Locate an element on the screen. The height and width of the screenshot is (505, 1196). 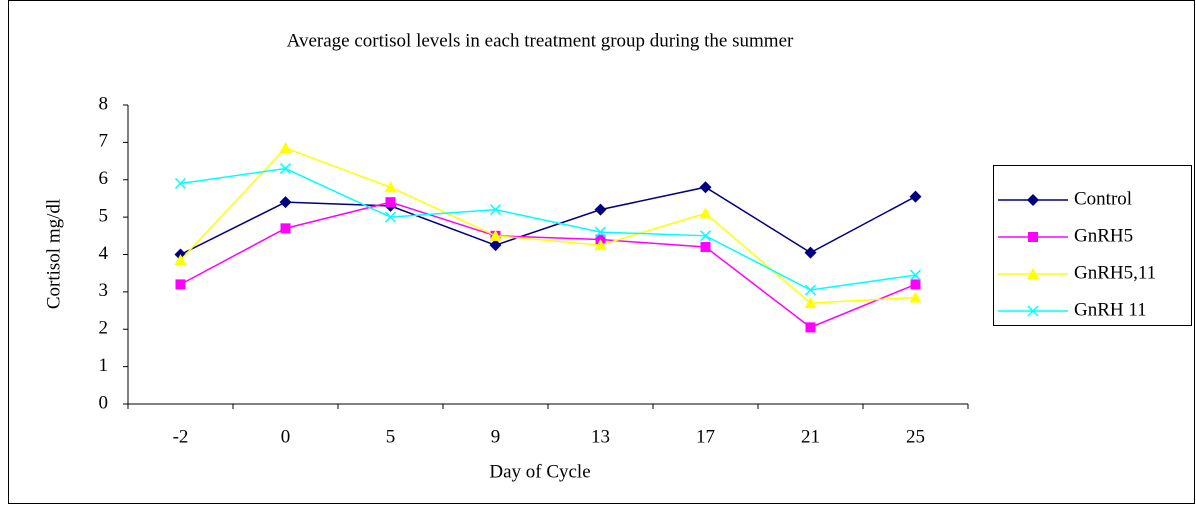
legend-label: GnRH 11 is located at coordinates (1110, 309).